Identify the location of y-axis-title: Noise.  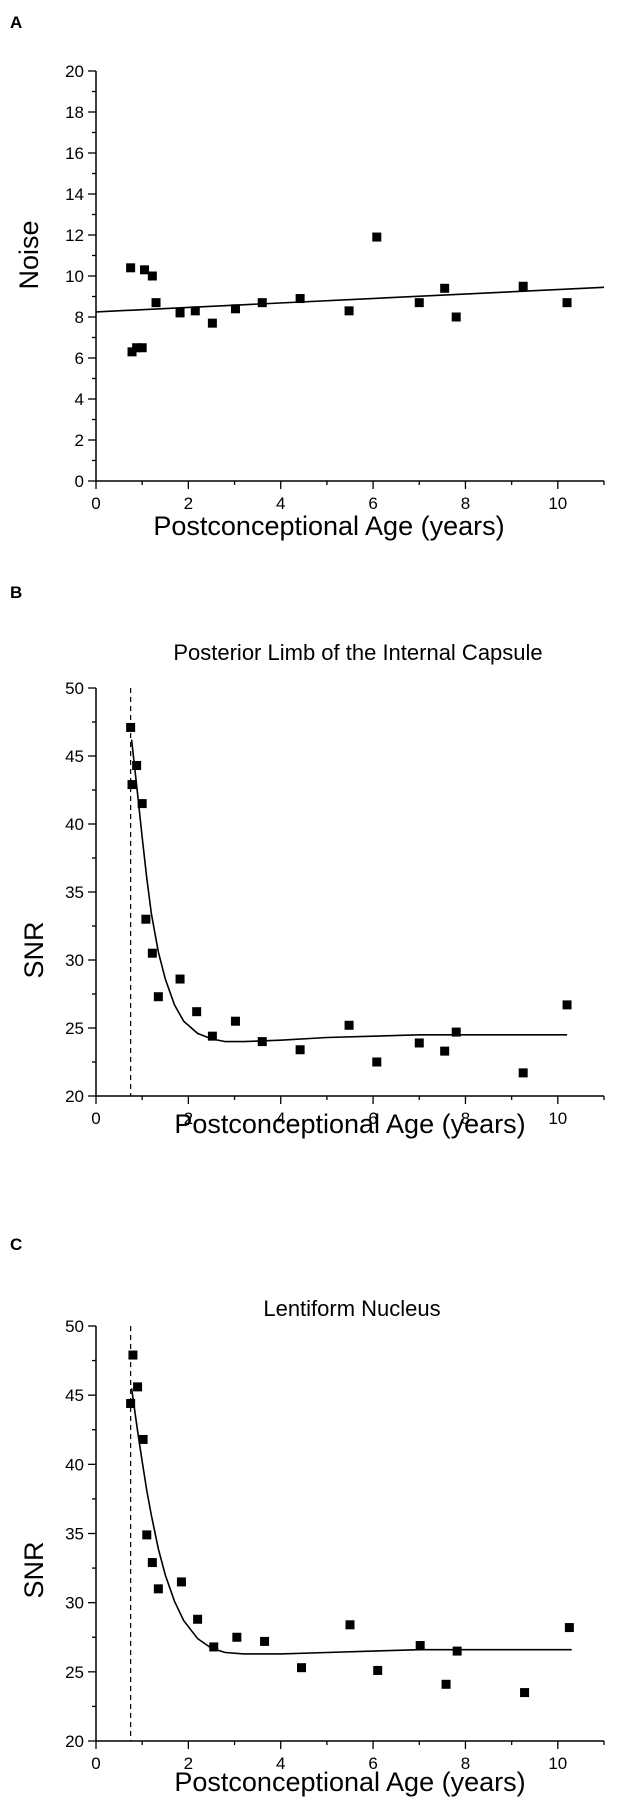
(29, 254).